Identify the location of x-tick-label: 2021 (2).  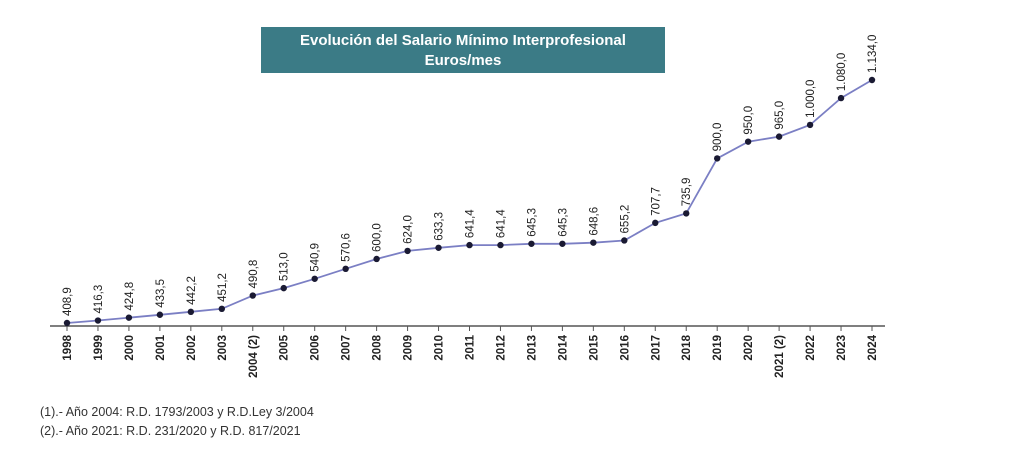
(780, 356).